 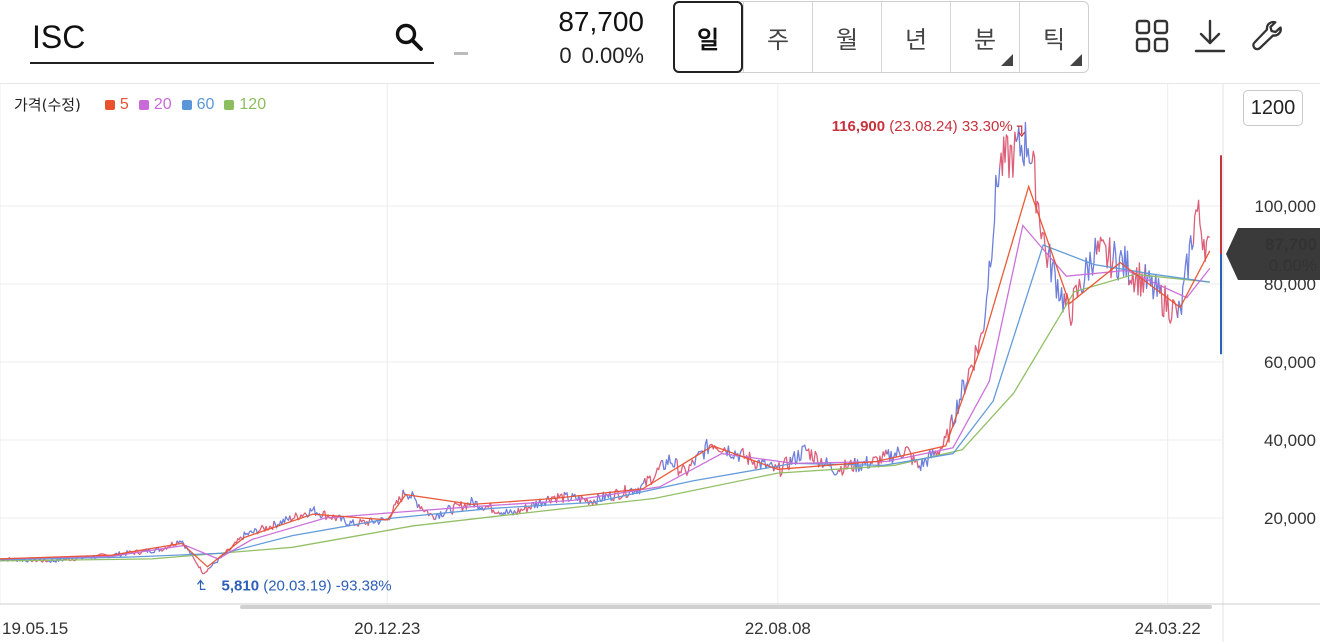 What do you see at coordinates (124, 104) in the screenshot?
I see `legend-label-ma5: 5` at bounding box center [124, 104].